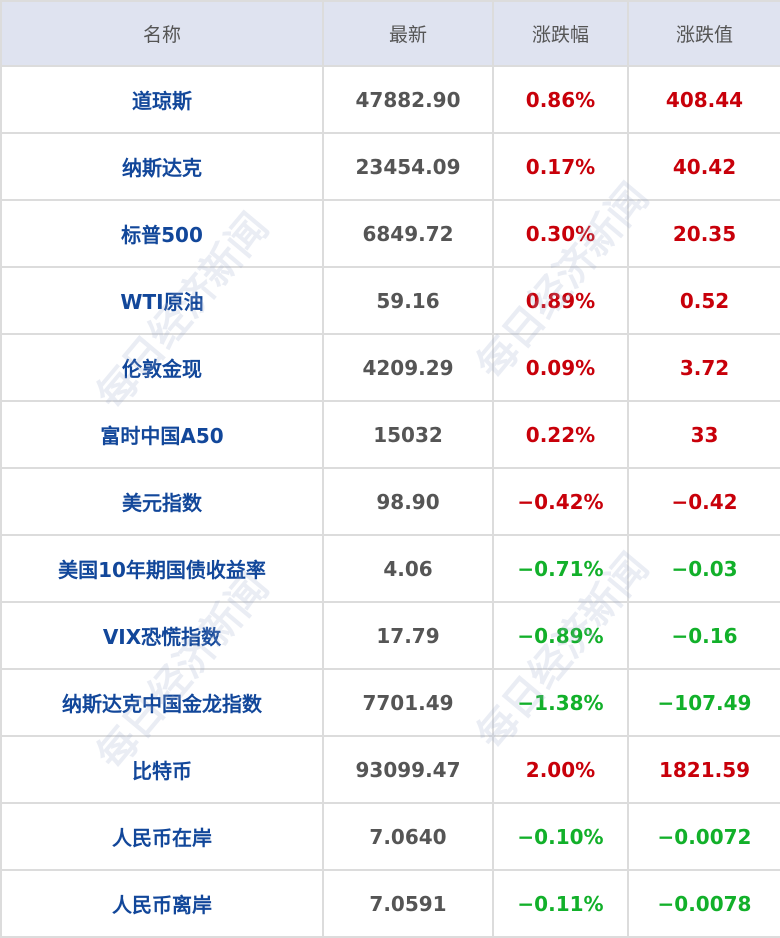  What do you see at coordinates (703, 434) in the screenshot?
I see `row-change-value: 33` at bounding box center [703, 434].